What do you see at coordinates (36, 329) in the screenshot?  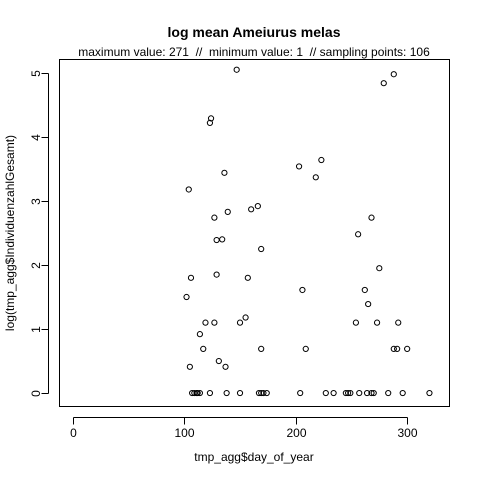 I see `y-tick-label: 1` at bounding box center [36, 329].